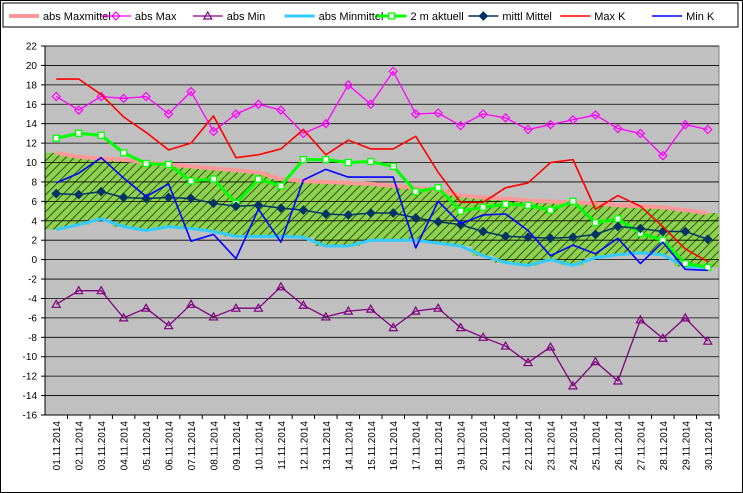 This screenshot has width=743, height=493. What do you see at coordinates (147, 446) in the screenshot?
I see `x-tick-label: 05.11.2014` at bounding box center [147, 446].